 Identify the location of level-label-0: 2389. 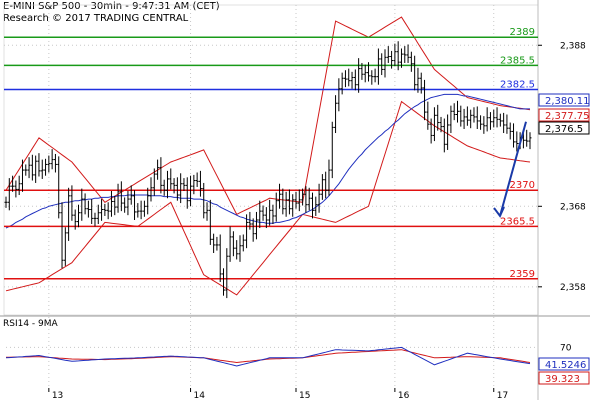
(522, 32).